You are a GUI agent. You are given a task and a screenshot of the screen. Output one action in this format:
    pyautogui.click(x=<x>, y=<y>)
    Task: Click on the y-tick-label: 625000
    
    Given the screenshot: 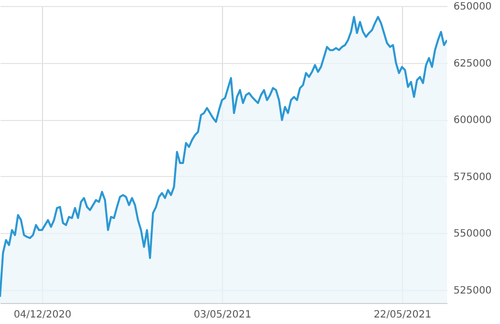 What is the action you would take?
    pyautogui.click(x=473, y=64)
    